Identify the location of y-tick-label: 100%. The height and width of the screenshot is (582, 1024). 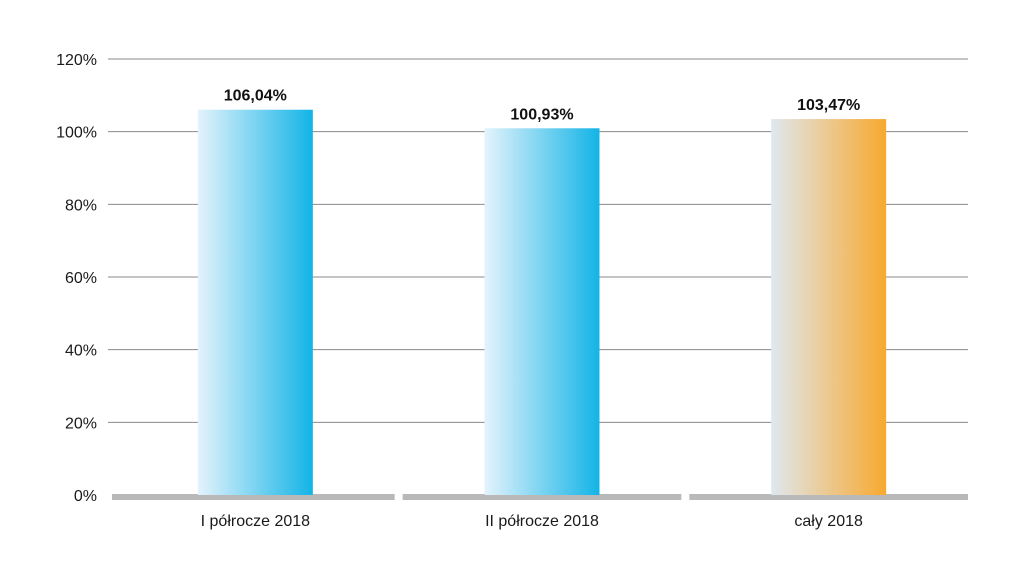
(76, 133).